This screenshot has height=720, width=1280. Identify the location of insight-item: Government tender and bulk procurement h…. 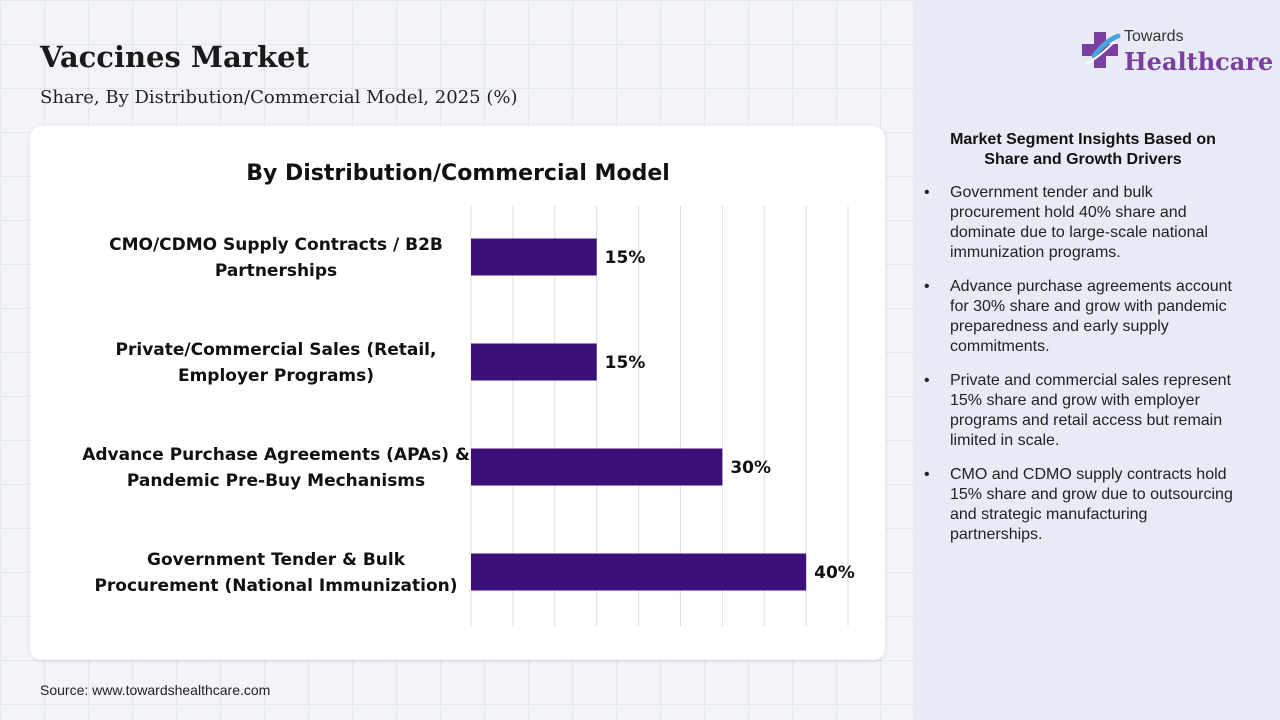
(1083, 223).